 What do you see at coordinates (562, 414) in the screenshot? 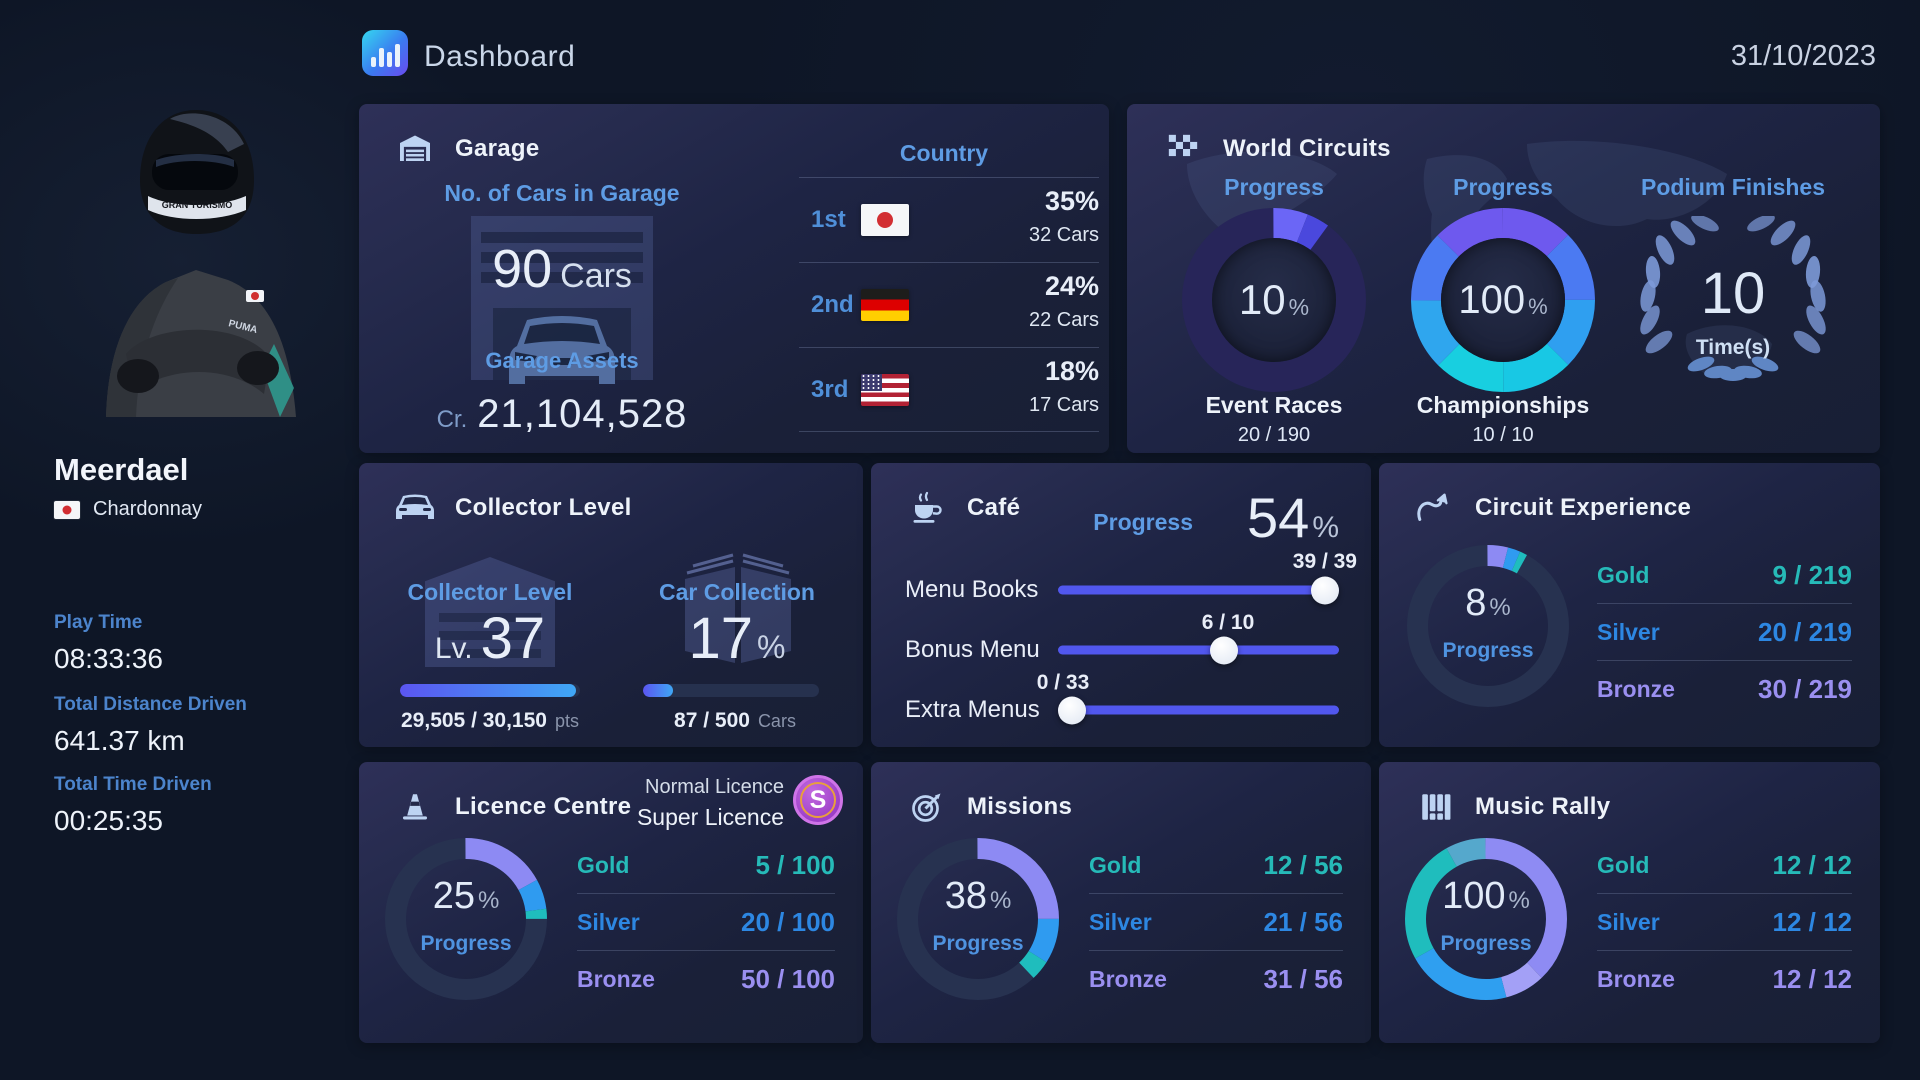
I see `garage-credits: Cr. 21,104,528` at bounding box center [562, 414].